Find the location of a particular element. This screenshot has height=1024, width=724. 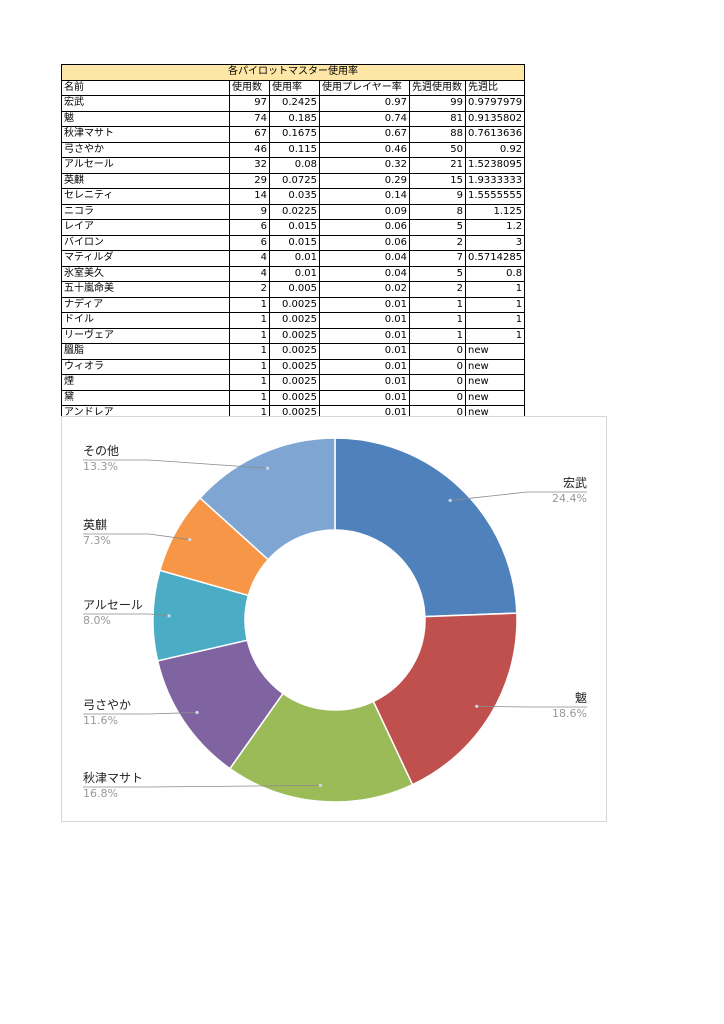

cell-last-week-ratio: 1.5238095 is located at coordinates (495, 165).